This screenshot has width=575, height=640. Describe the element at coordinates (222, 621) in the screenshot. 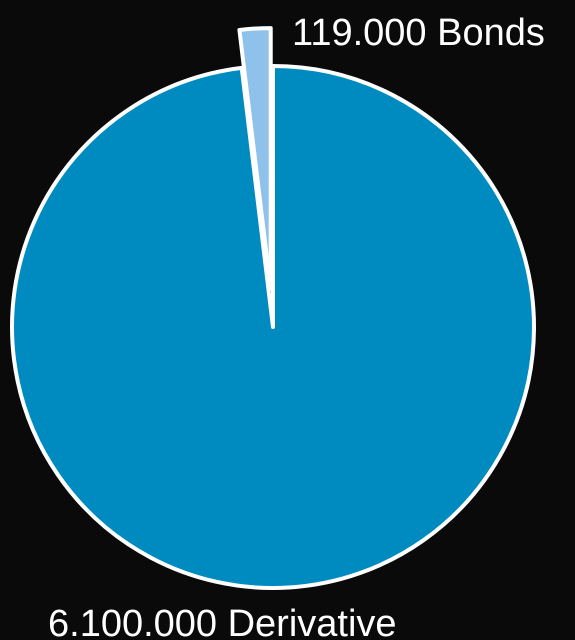

I see `slice-label-derivative: 6.100.000 Derivative` at that location.